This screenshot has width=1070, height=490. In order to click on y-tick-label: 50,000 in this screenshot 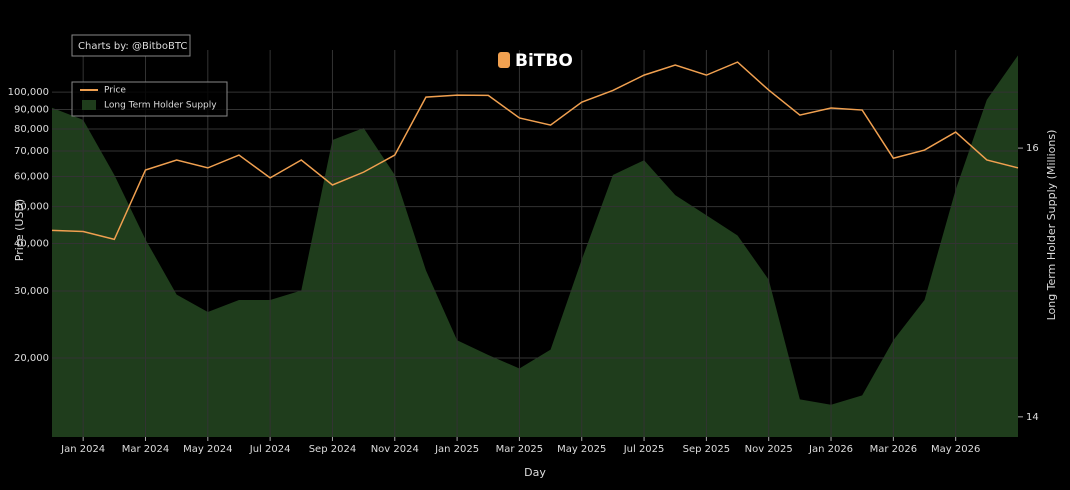, I will do `click(31, 207)`.